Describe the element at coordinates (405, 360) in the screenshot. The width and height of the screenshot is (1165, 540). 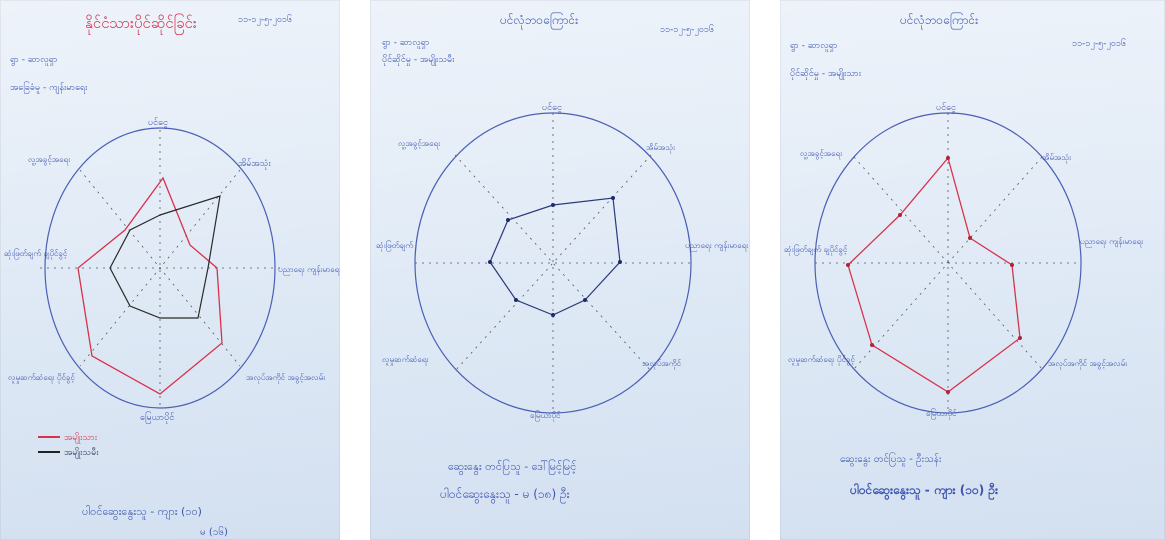
I see `axis-label-lower-left: လူမှုဆက်ဆံရေး` at that location.